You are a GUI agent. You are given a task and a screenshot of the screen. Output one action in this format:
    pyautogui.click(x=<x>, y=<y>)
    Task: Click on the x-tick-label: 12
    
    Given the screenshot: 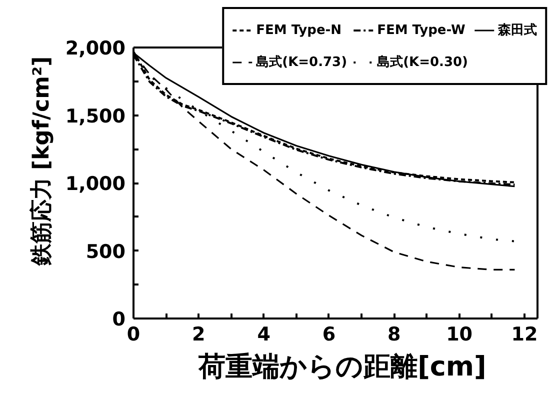 What is the action you would take?
    pyautogui.click(x=524, y=335)
    